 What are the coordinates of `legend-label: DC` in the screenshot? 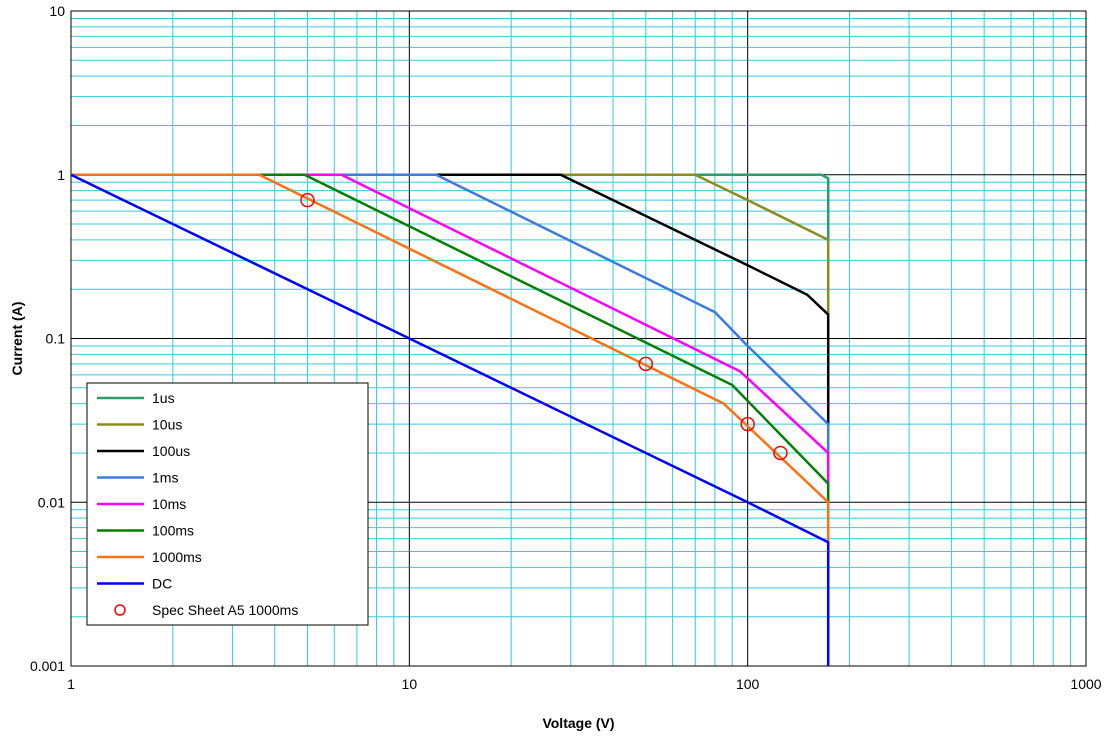 It's located at (162, 584).